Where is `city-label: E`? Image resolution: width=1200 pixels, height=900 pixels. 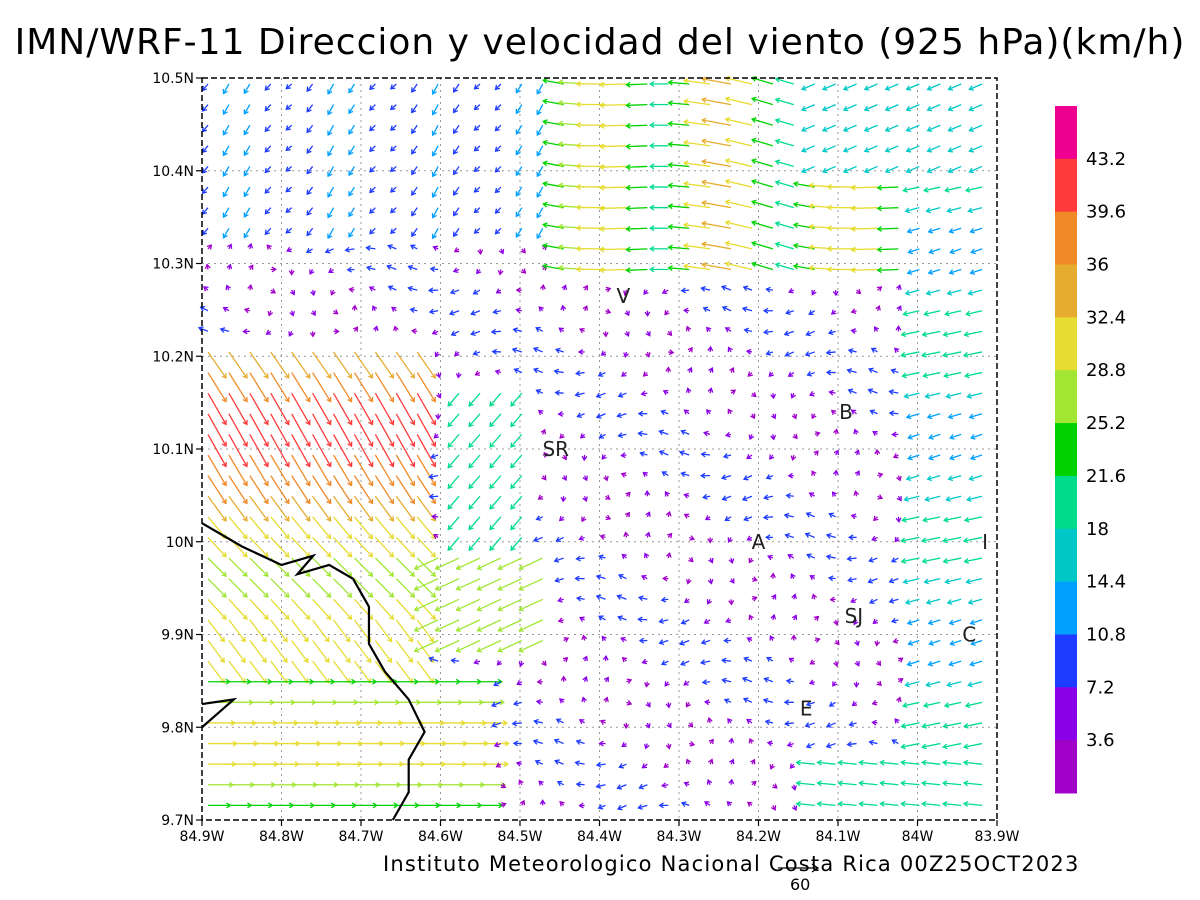 city-label: E is located at coordinates (806, 709).